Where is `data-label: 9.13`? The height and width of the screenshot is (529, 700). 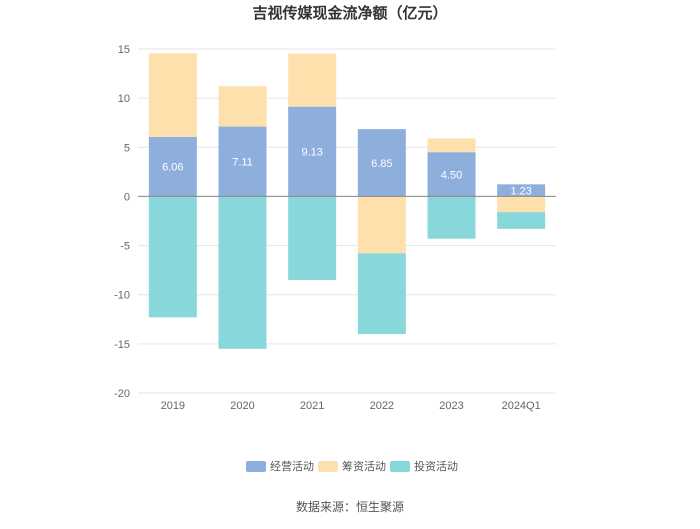
data-label: 9.13 is located at coordinates (311, 153).